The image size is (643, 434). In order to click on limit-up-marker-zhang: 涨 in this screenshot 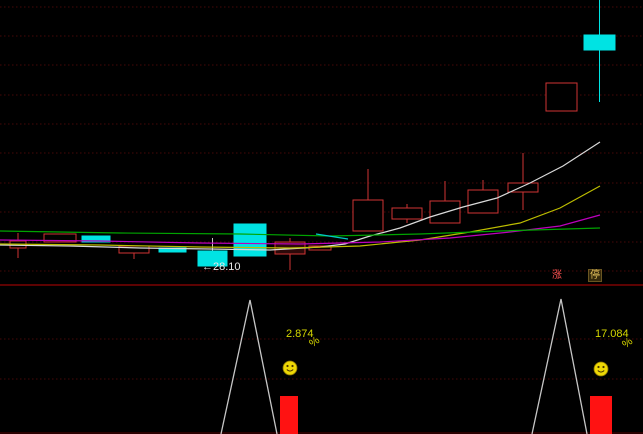, I will do `click(557, 275)`.